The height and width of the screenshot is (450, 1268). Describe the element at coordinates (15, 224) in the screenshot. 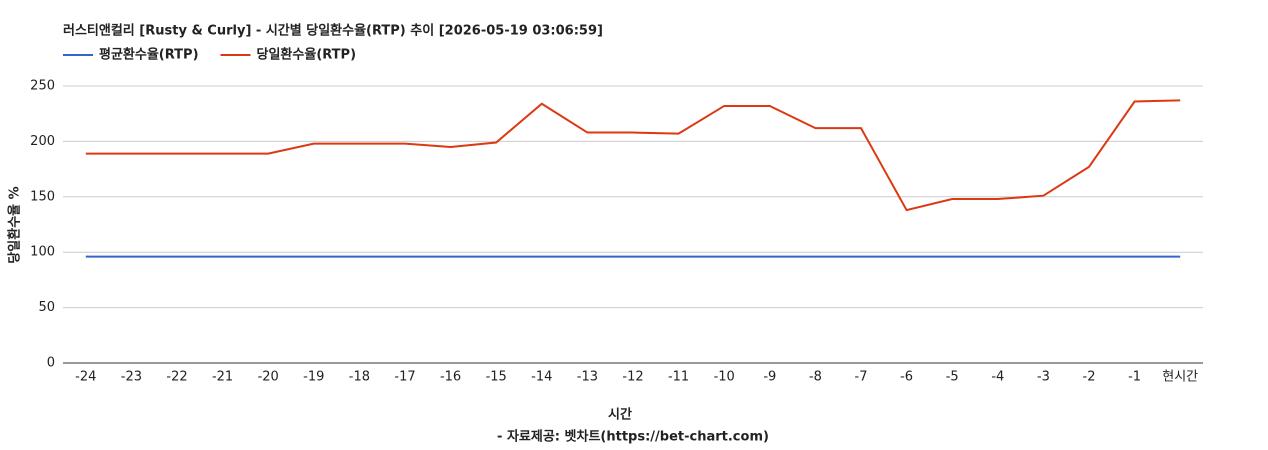

I see `y-axis-title: 당일환수율 %` at that location.